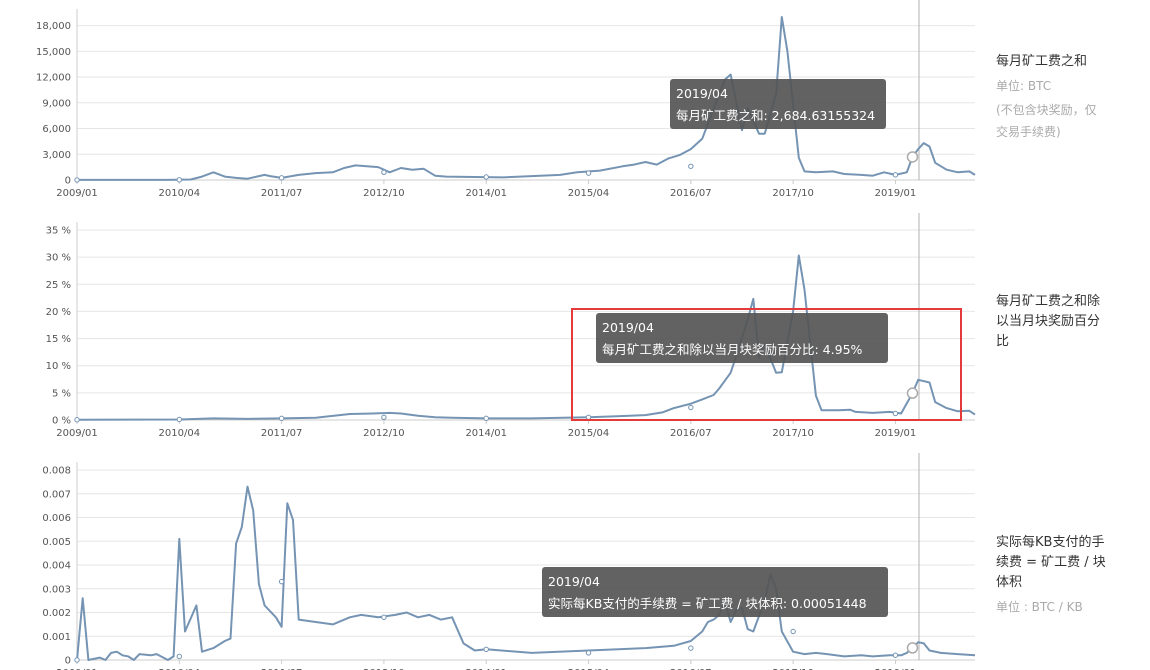 The image size is (1150, 670). What do you see at coordinates (707, 603) in the screenshot?
I see `tooltip-value-2: 实际每KB支付的手续费 = 矿工费 / 块体积: 0.00051448` at bounding box center [707, 603].